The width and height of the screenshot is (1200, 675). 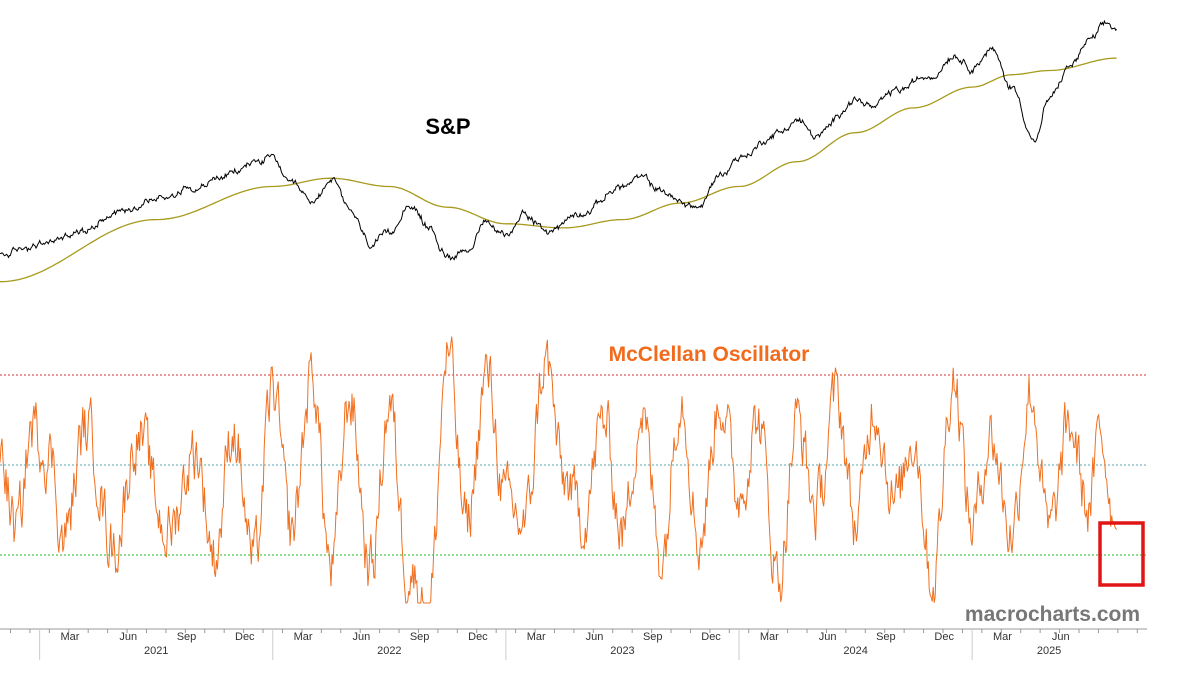 What do you see at coordinates (156, 651) in the screenshot?
I see `x-tick-label-year: 2021` at bounding box center [156, 651].